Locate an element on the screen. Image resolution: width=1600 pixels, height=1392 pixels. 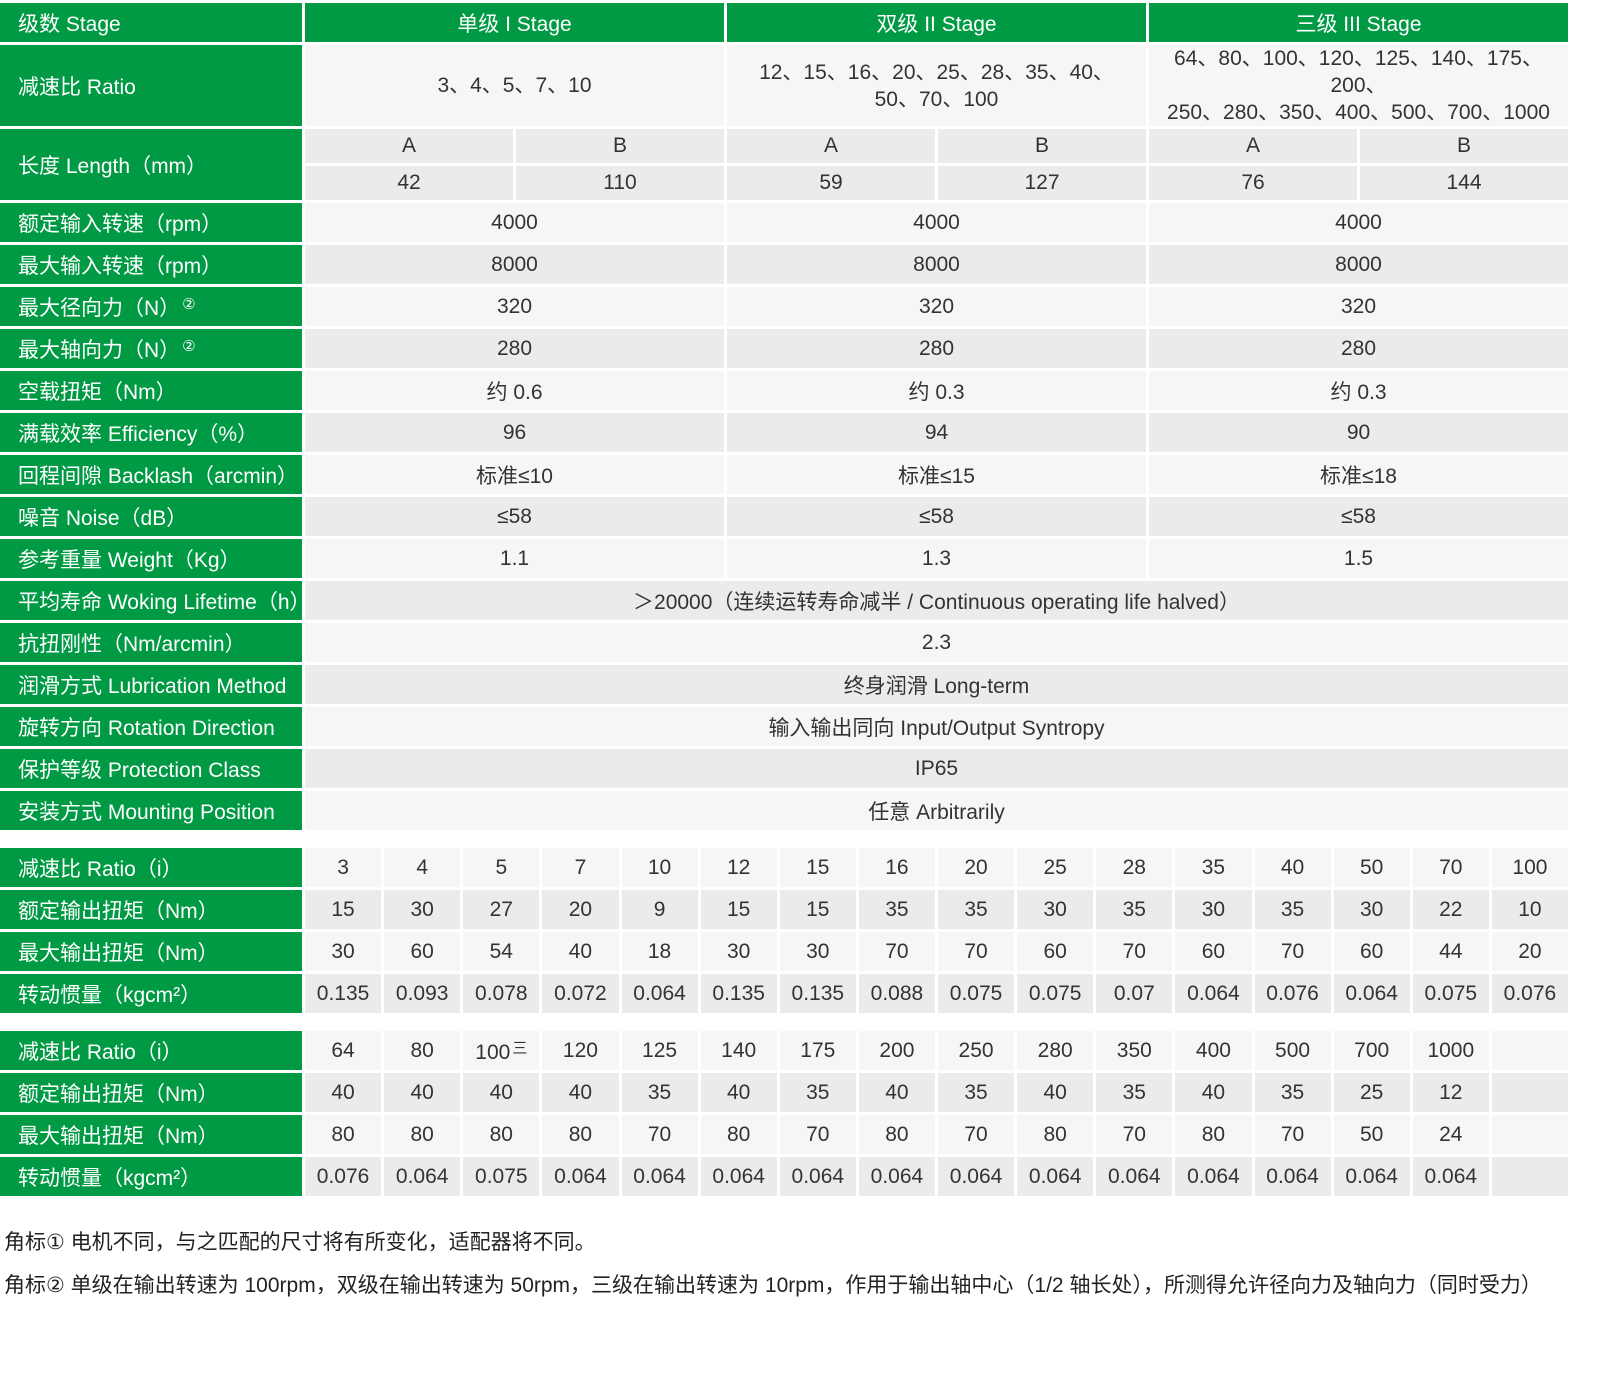
torque-cell: 500 is located at coordinates (1292, 1050).